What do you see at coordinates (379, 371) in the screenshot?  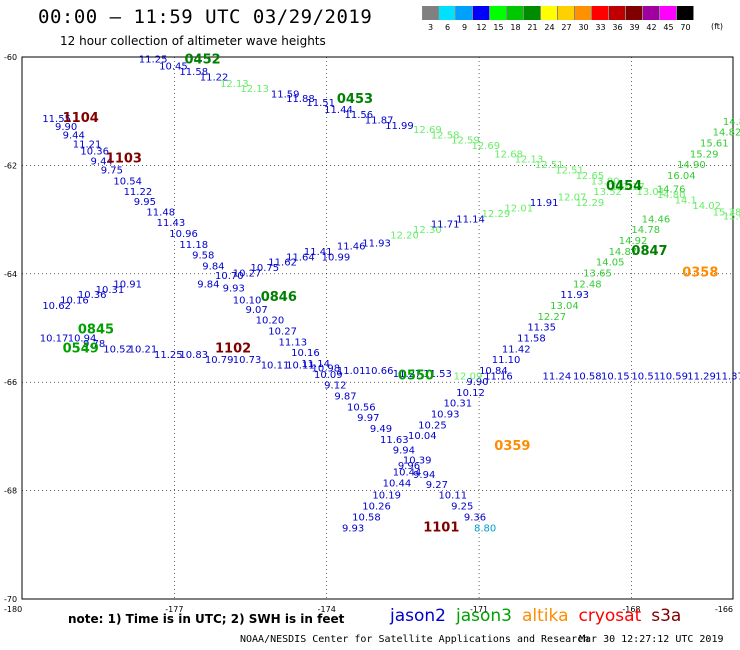 I see `swh-label: 10.66` at bounding box center [379, 371].